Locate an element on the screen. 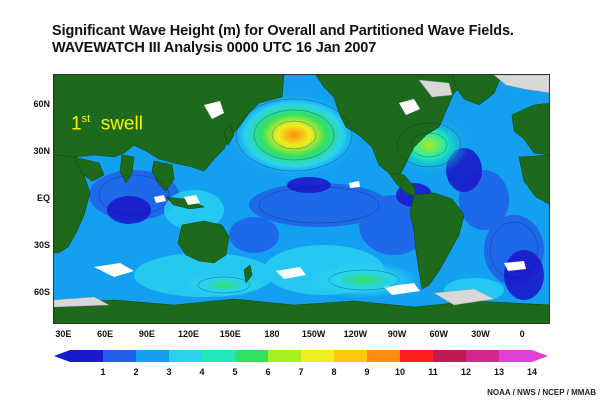 This screenshot has width=600, height=400. lat-label-60s: 60S is located at coordinates (41, 291).